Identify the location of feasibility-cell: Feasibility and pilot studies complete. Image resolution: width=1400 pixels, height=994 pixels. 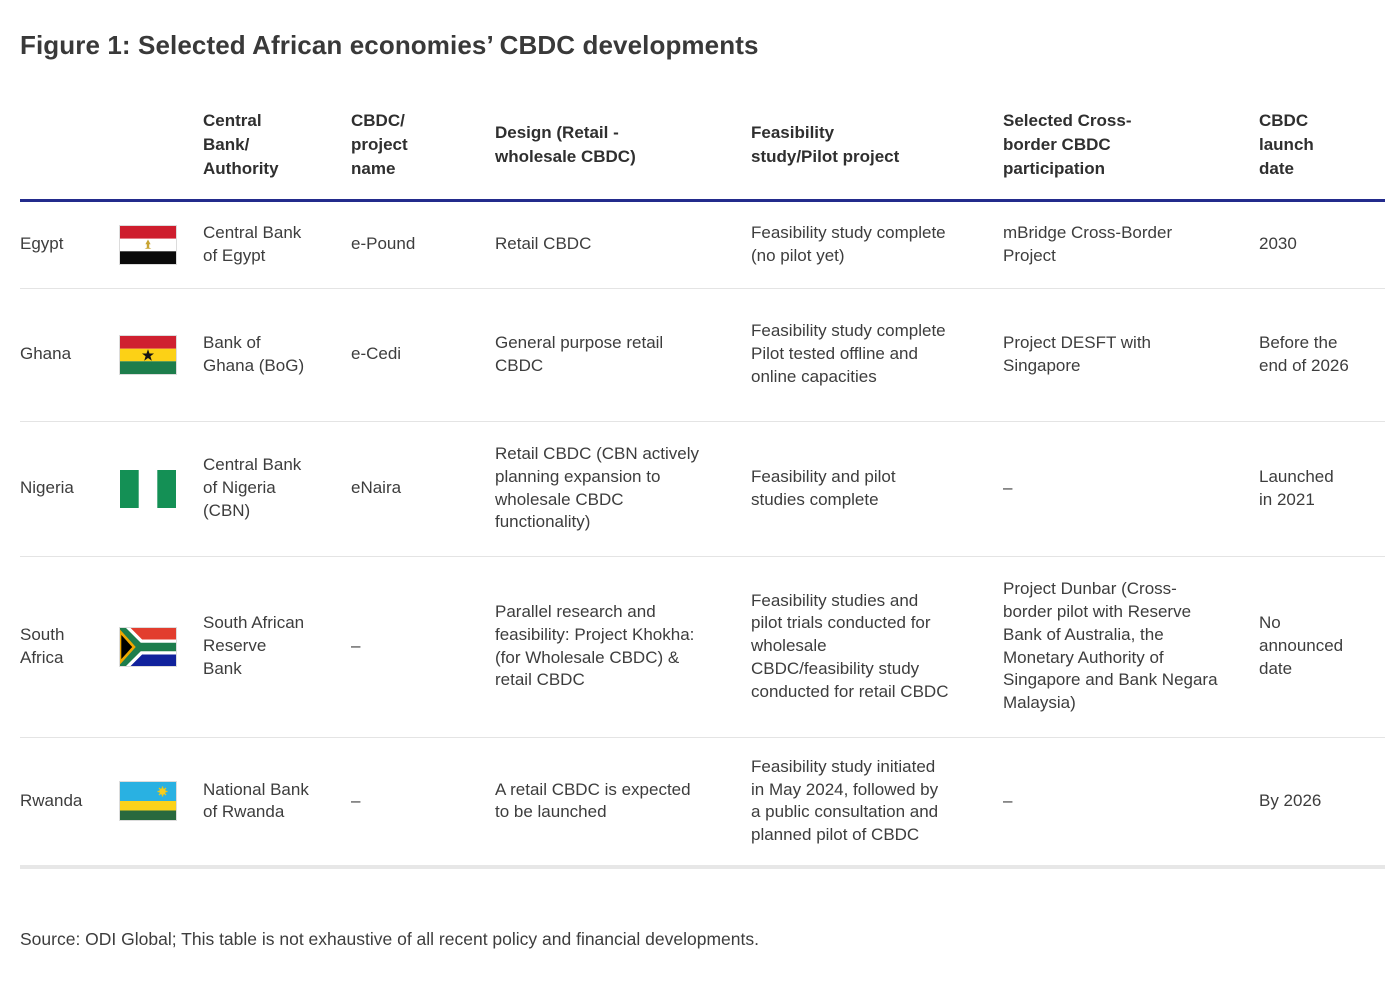
(823, 487).